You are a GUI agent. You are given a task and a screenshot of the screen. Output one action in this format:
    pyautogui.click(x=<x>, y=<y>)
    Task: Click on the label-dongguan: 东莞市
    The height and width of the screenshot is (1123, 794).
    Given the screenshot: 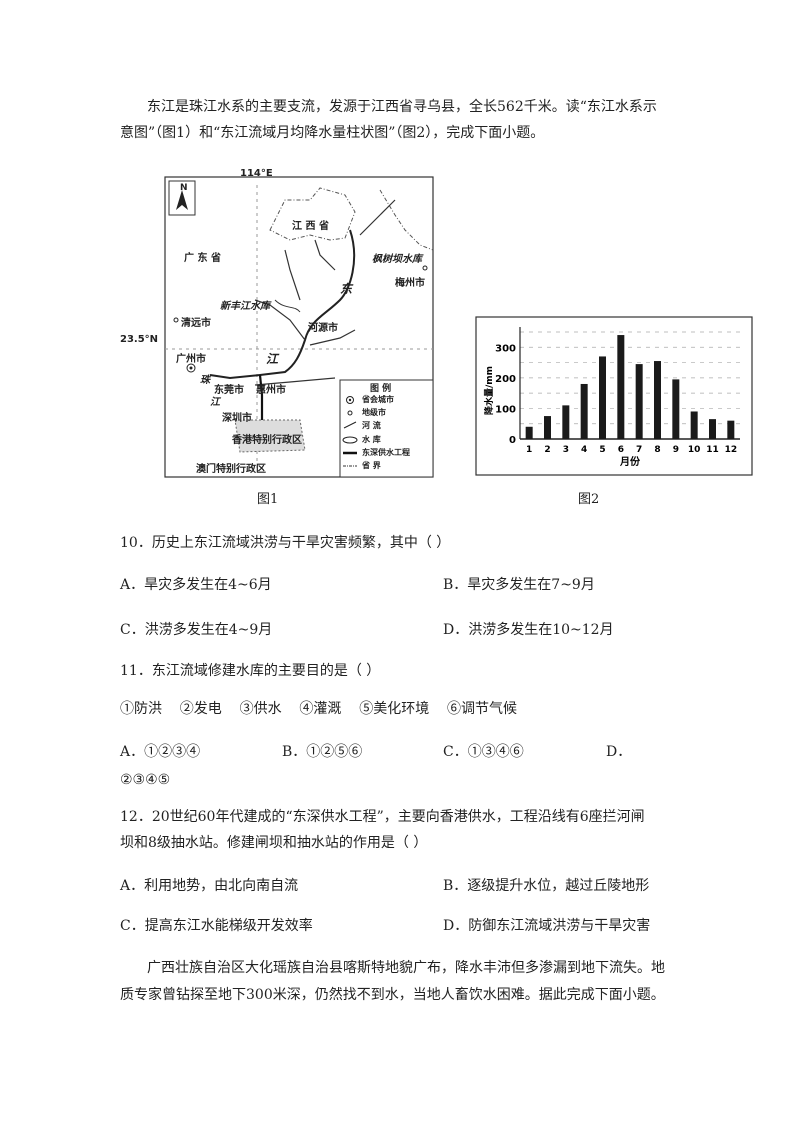 What is the action you would take?
    pyautogui.click(x=229, y=390)
    